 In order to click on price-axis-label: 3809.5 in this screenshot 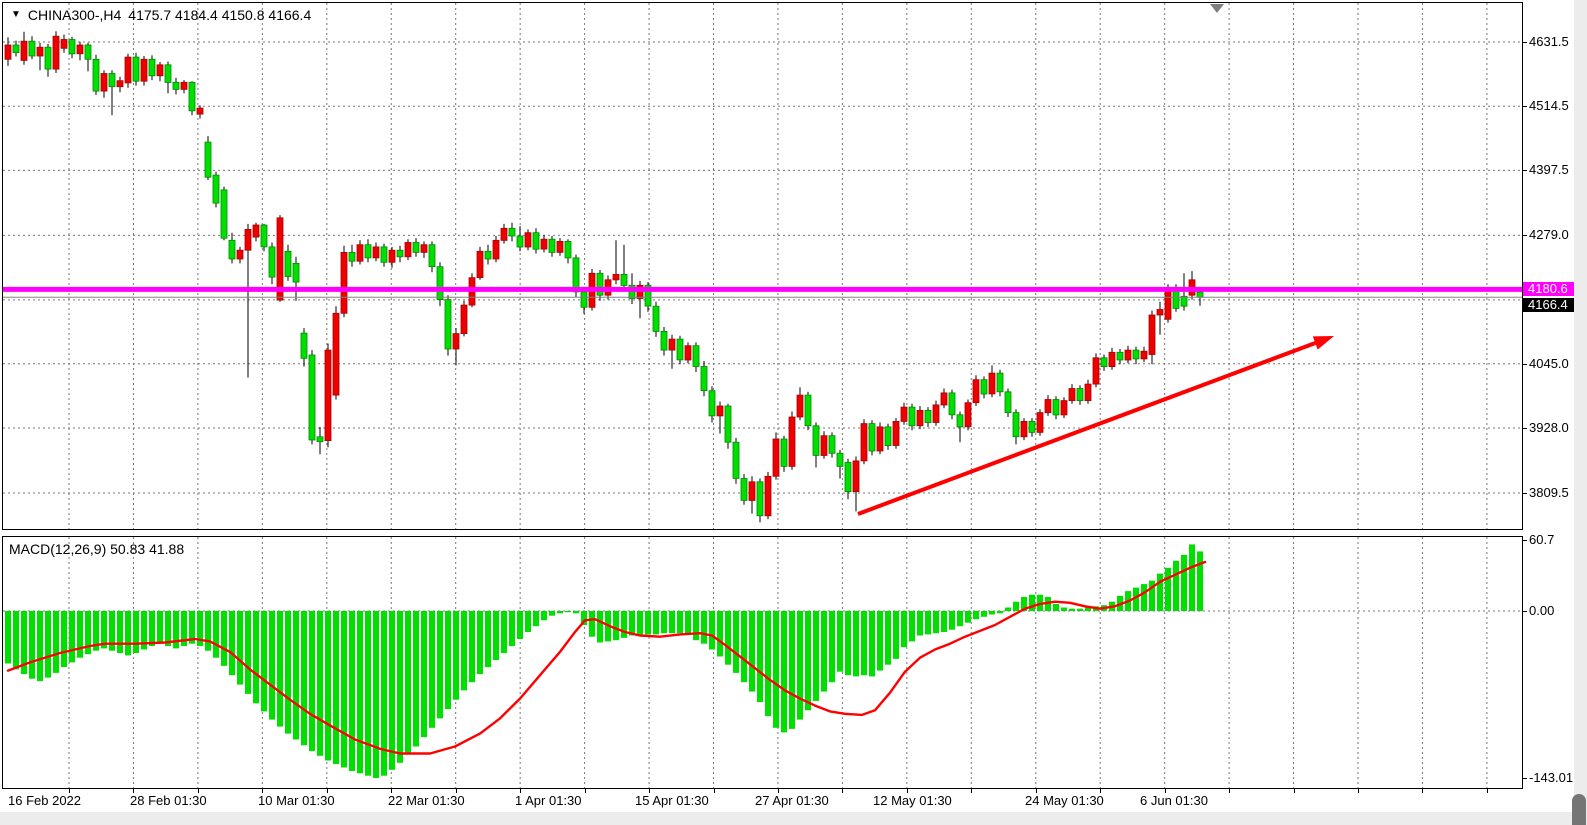, I will do `click(1549, 492)`.